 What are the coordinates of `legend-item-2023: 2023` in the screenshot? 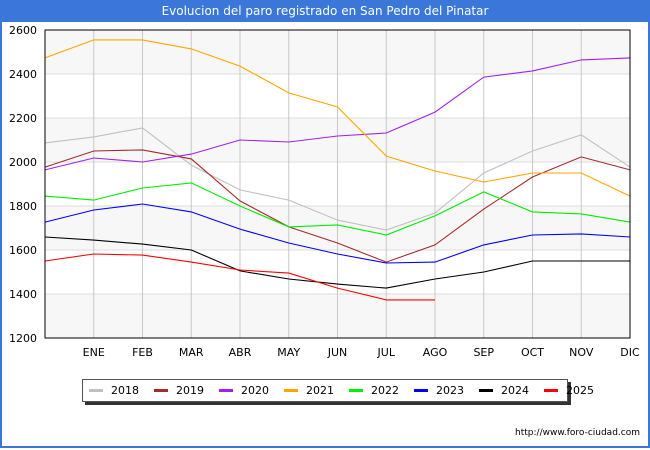 It's located at (439, 390).